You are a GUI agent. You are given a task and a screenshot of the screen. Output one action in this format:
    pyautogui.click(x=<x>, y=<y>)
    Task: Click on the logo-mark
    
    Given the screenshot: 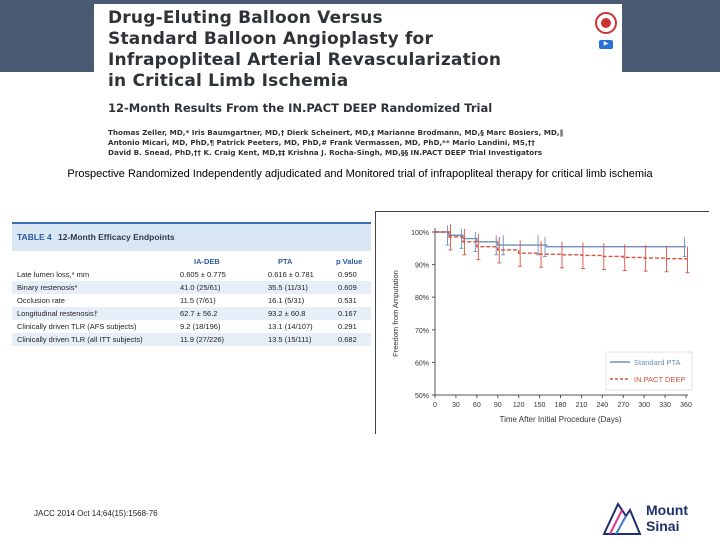 What is the action you would take?
    pyautogui.click(x=622, y=518)
    